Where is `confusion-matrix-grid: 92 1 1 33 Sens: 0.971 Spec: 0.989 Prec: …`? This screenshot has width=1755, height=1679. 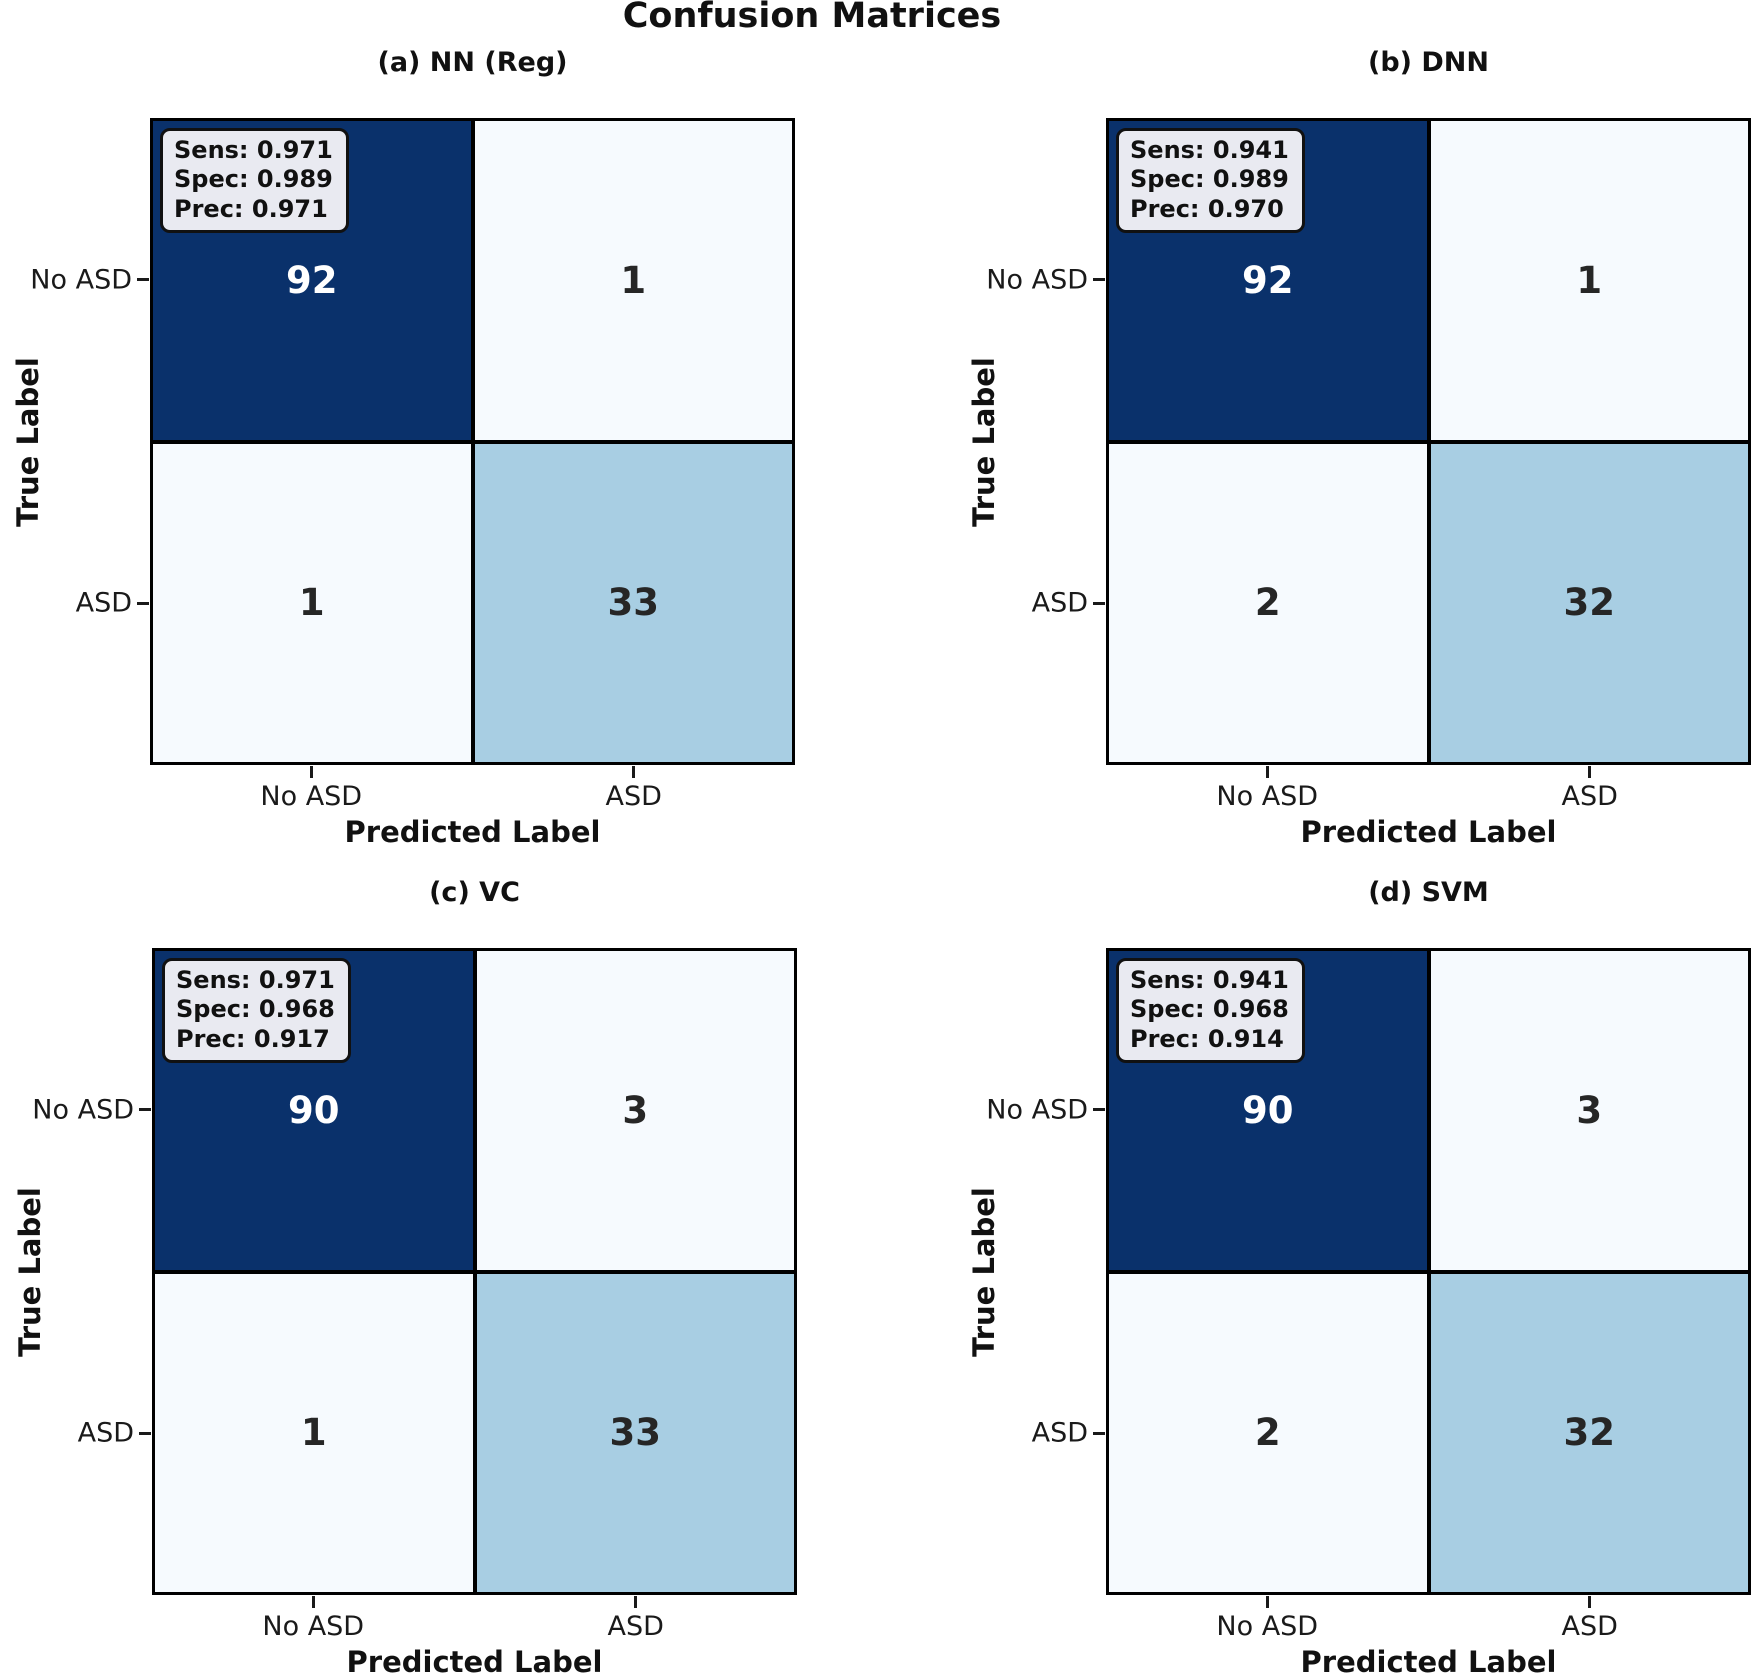
confusion-matrix-grid: 92 1 1 33 Sens: 0.971 Spec: 0.989 Prec: … is located at coordinates (472, 441).